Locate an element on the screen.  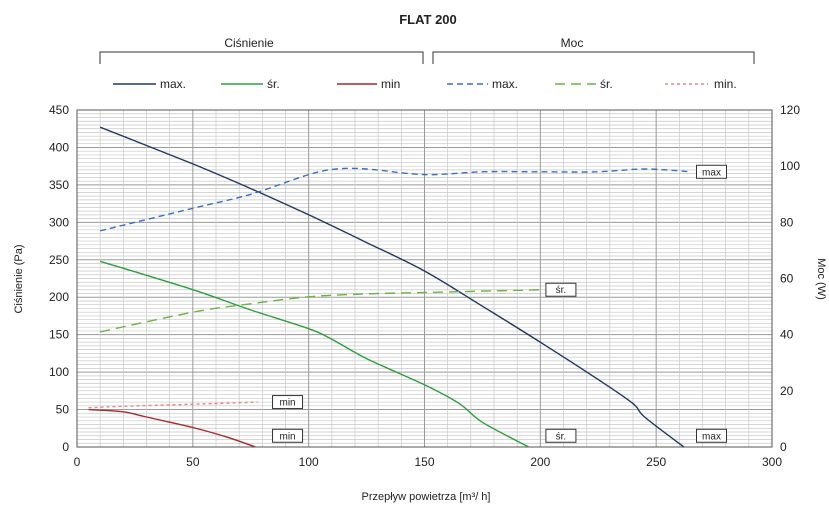
x-tick-label: 100 is located at coordinates (309, 462).